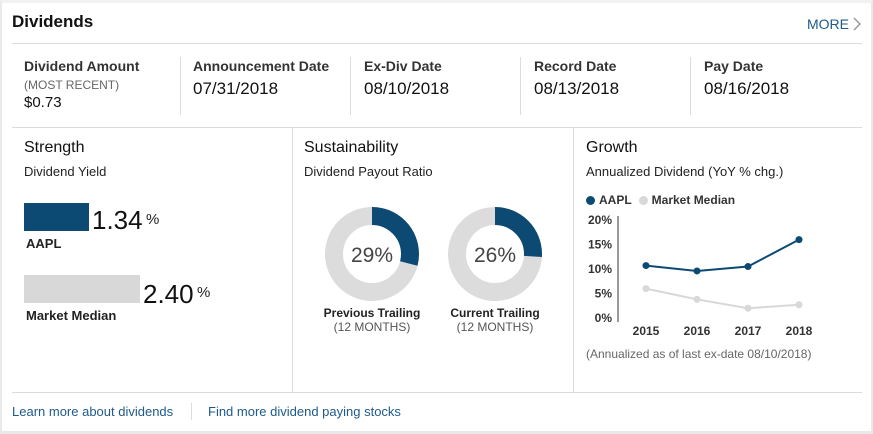 The image size is (873, 434). Describe the element at coordinates (54, 147) in the screenshot. I see `strength-title: Strength` at that location.